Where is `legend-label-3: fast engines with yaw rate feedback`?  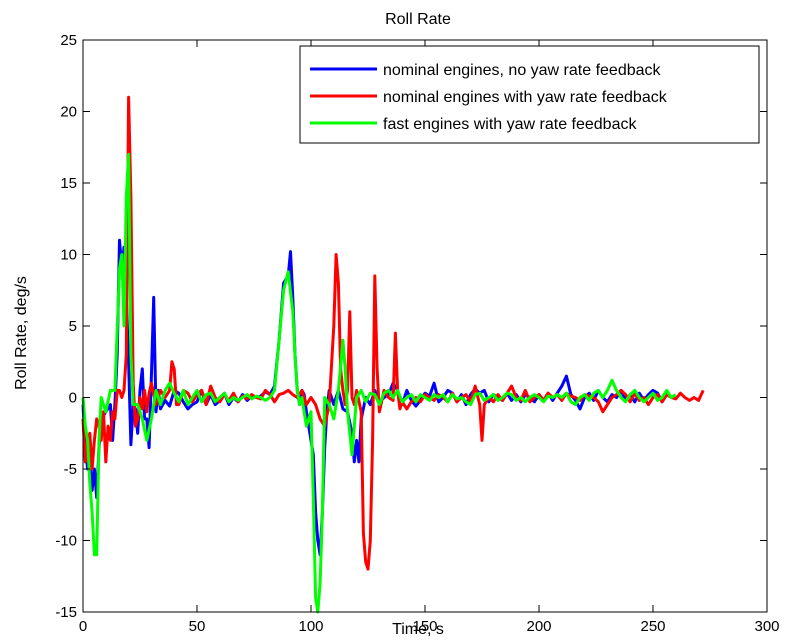 legend-label-3: fast engines with yaw rate feedback is located at coordinates (510, 124).